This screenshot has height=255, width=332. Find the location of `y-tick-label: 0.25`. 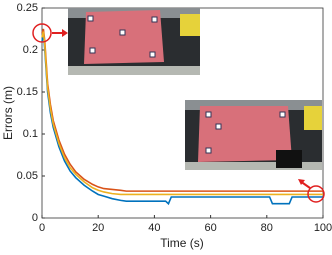

y-tick-label: 0.25 is located at coordinates (27, 8).